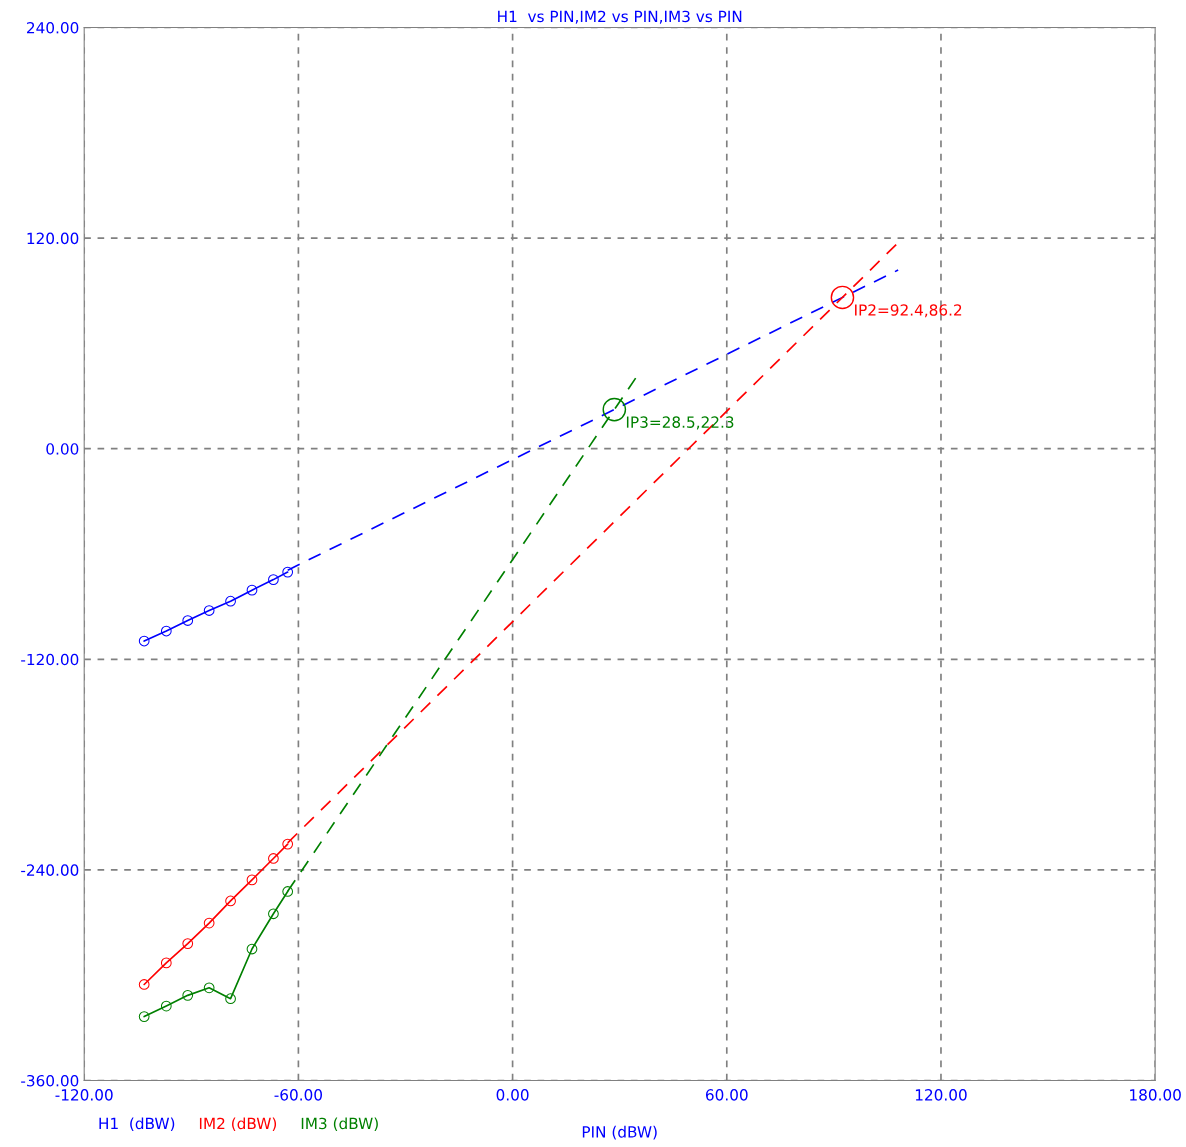 The width and height of the screenshot is (1186, 1147). Describe the element at coordinates (84, 1095) in the screenshot. I see `x-tick-label: -120.00` at that location.